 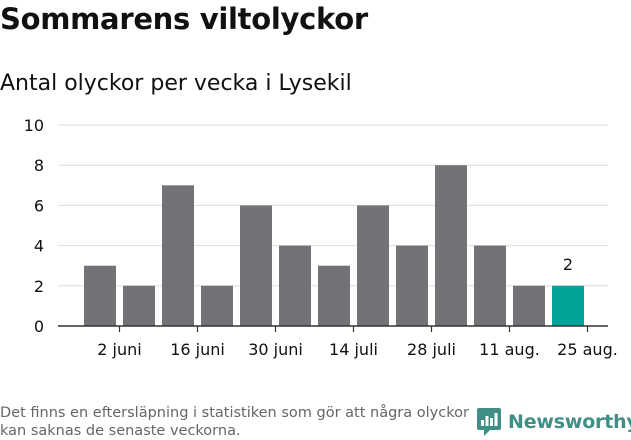 I want to click on chart-title: Sommarens viltolyckor, so click(x=184, y=19).